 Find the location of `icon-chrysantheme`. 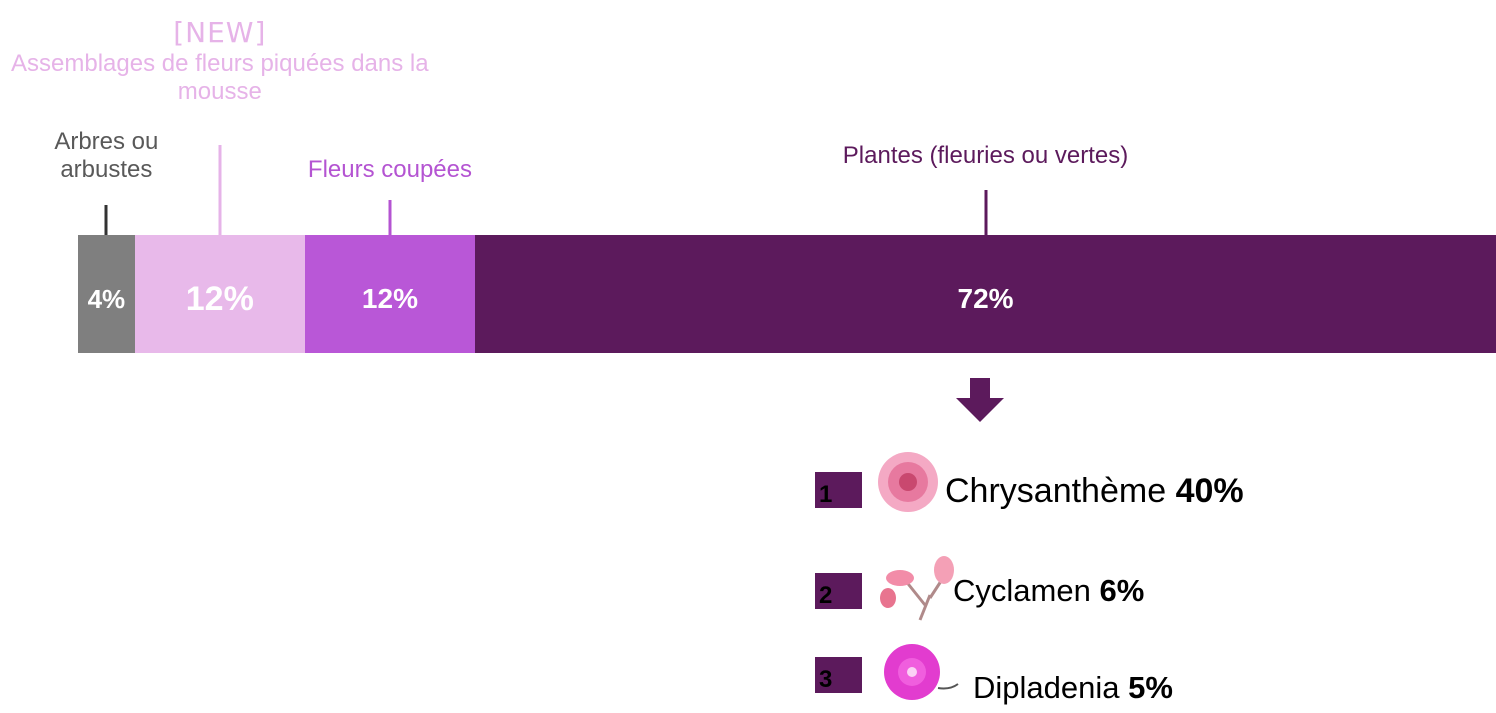

icon-chrysantheme is located at coordinates (908, 482).